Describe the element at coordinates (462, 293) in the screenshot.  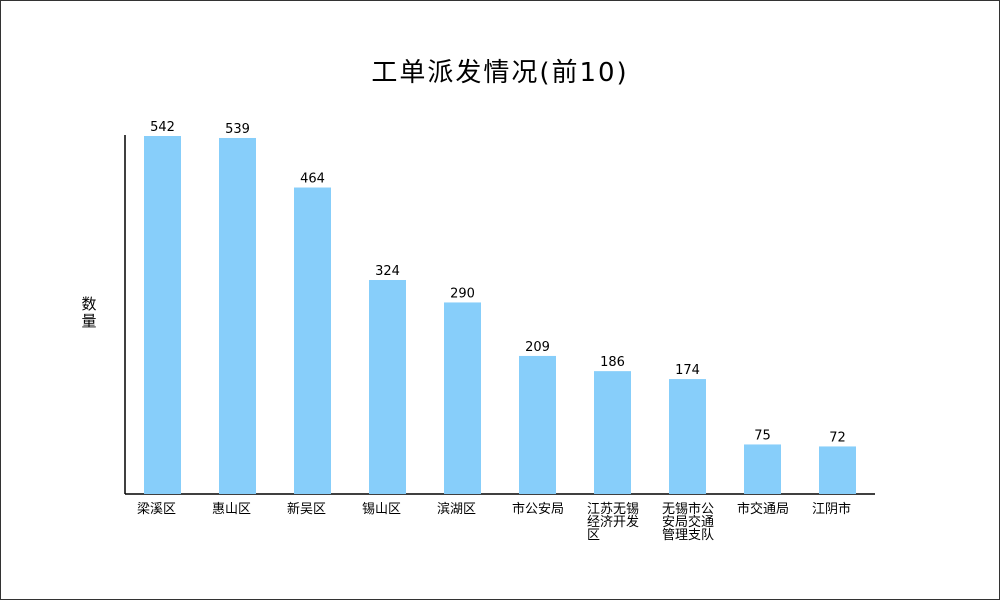
I see `data-label: 290` at that location.